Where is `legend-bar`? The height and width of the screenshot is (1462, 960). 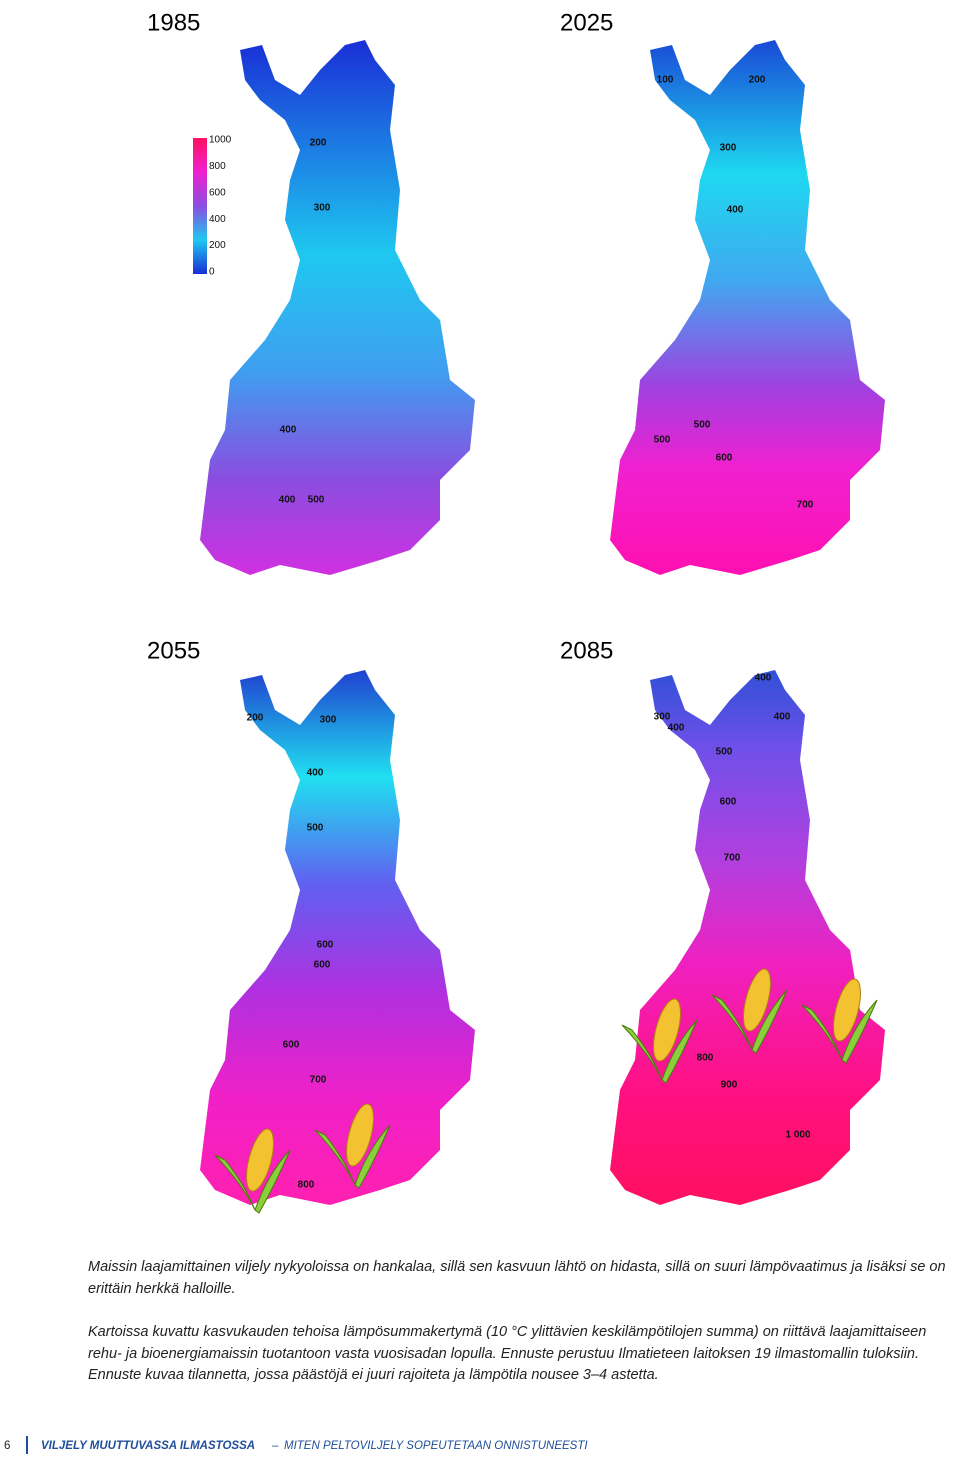 legend-bar is located at coordinates (200, 206).